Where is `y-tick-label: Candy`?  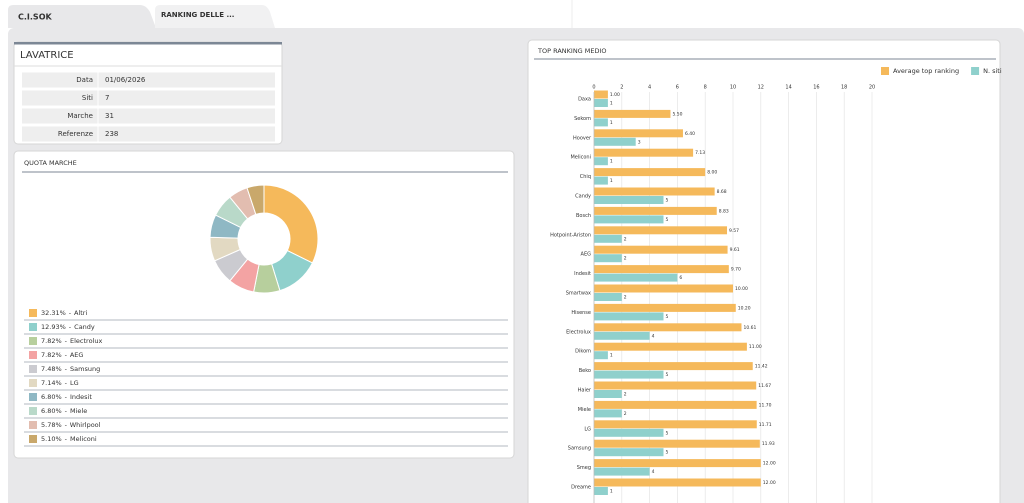 y-tick-label: Candy is located at coordinates (583, 197).